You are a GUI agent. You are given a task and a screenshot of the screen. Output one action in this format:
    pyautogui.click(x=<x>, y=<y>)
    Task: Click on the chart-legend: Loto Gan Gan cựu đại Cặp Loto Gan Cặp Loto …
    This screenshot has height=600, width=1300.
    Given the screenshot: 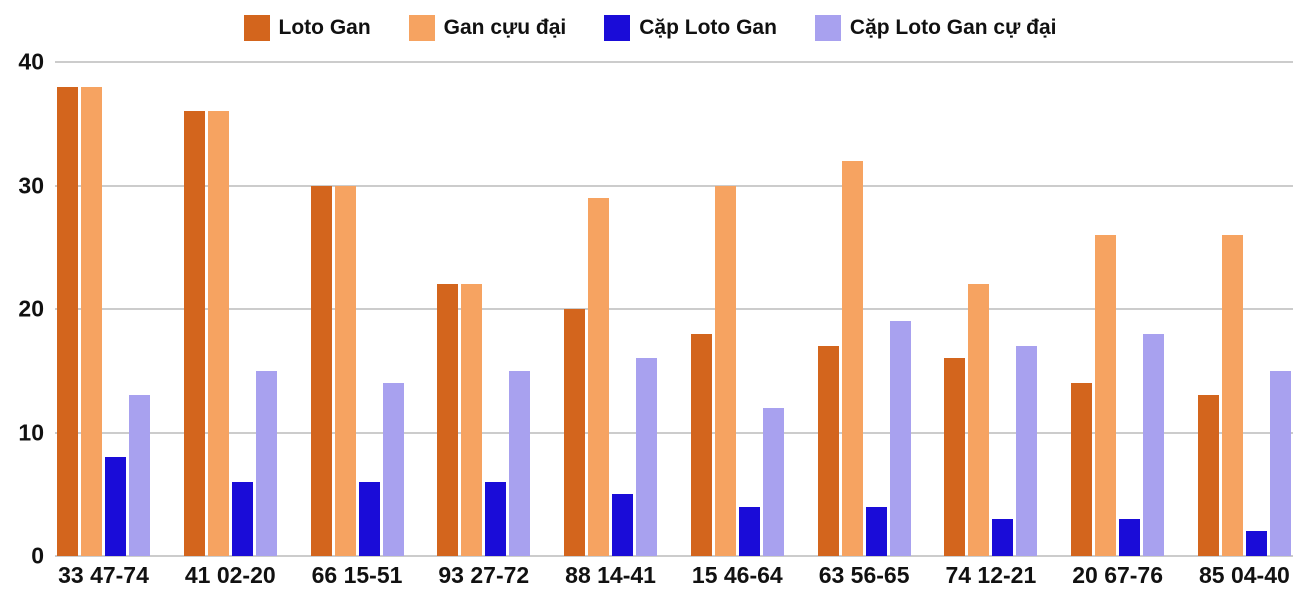 What is the action you would take?
    pyautogui.click(x=650, y=28)
    